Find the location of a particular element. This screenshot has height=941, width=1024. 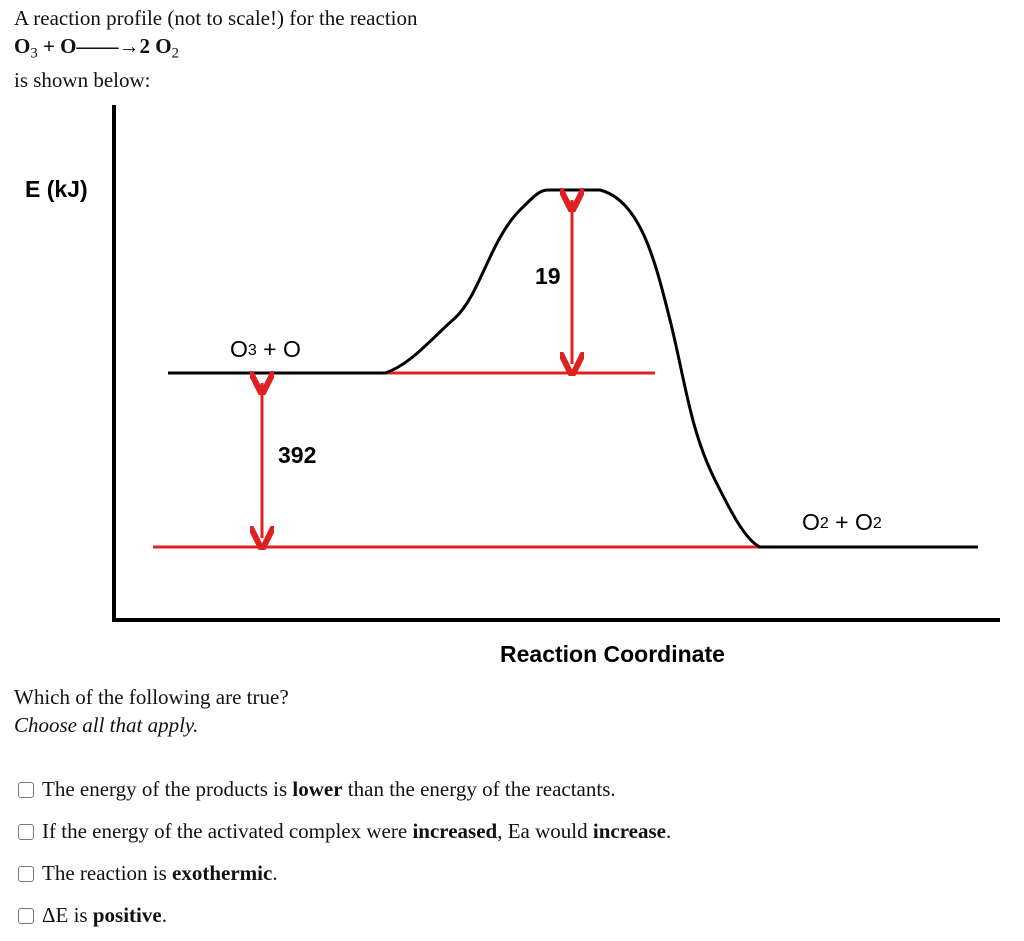

option: The reaction is exothermic. is located at coordinates (148, 873).